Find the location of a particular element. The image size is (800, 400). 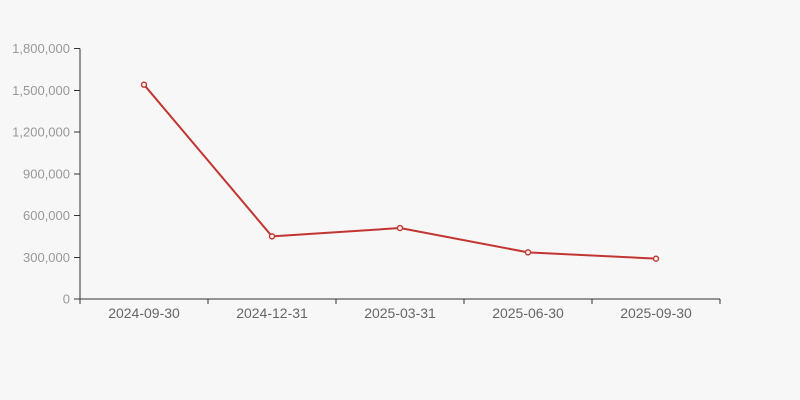

y-axis-label: 1,500,000 is located at coordinates (41, 90).